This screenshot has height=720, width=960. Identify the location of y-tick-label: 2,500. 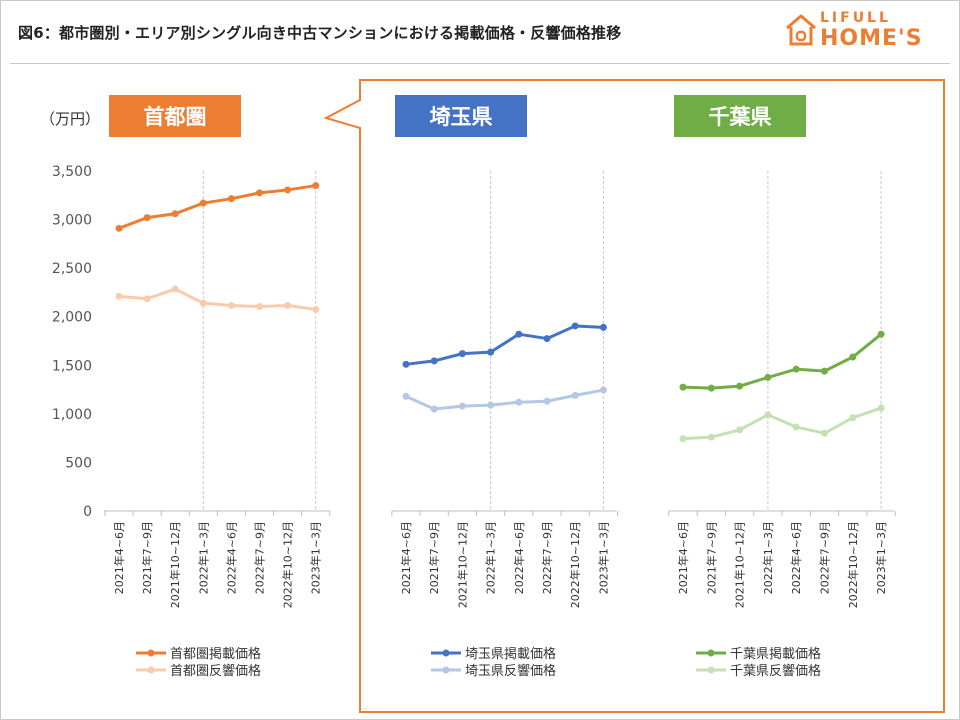
(72, 269).